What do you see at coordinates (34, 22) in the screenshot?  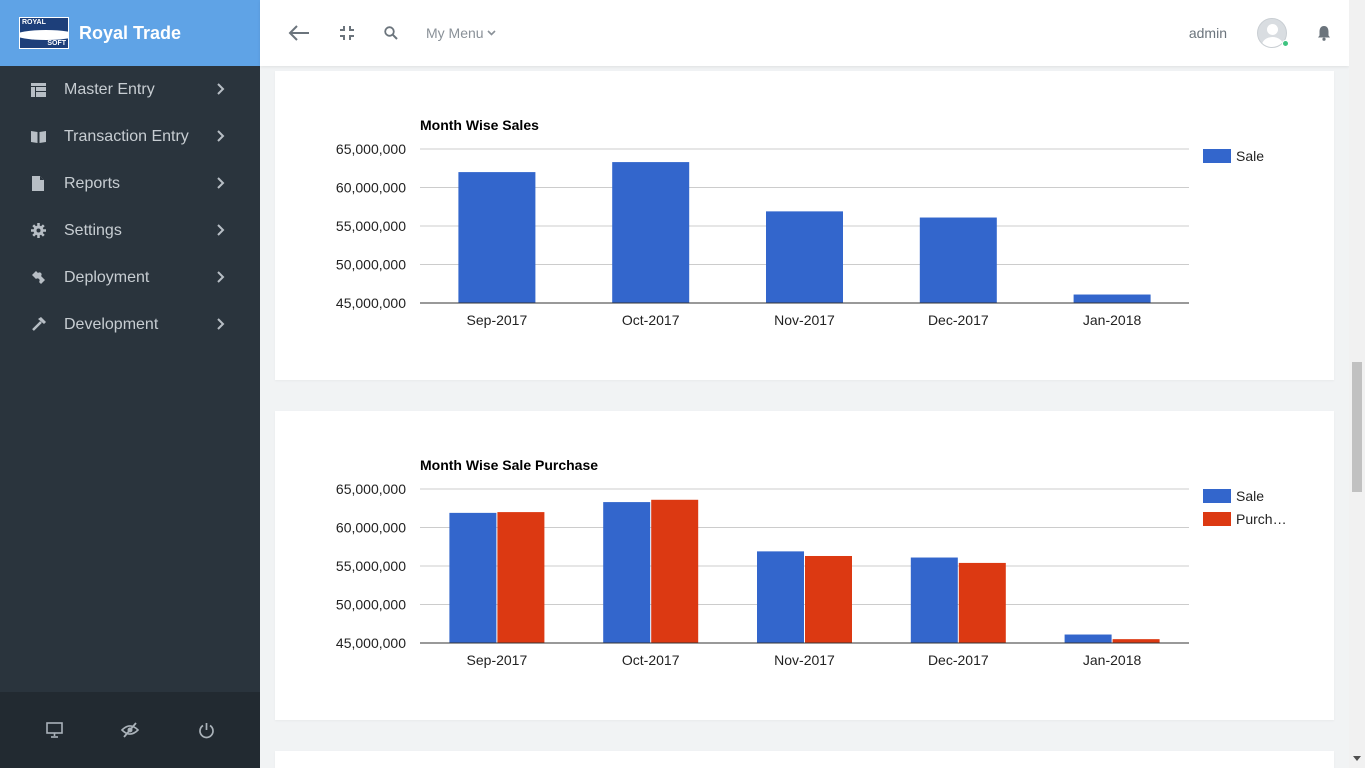 I see `logo-text-top: ROYAL` at bounding box center [34, 22].